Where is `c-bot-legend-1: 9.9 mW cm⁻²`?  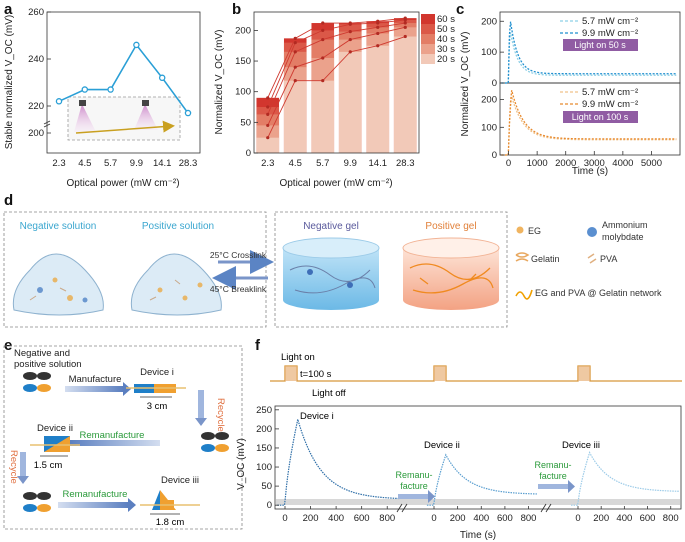
c-bot-legend-1: 9.9 mW cm⁻² is located at coordinates (610, 104).